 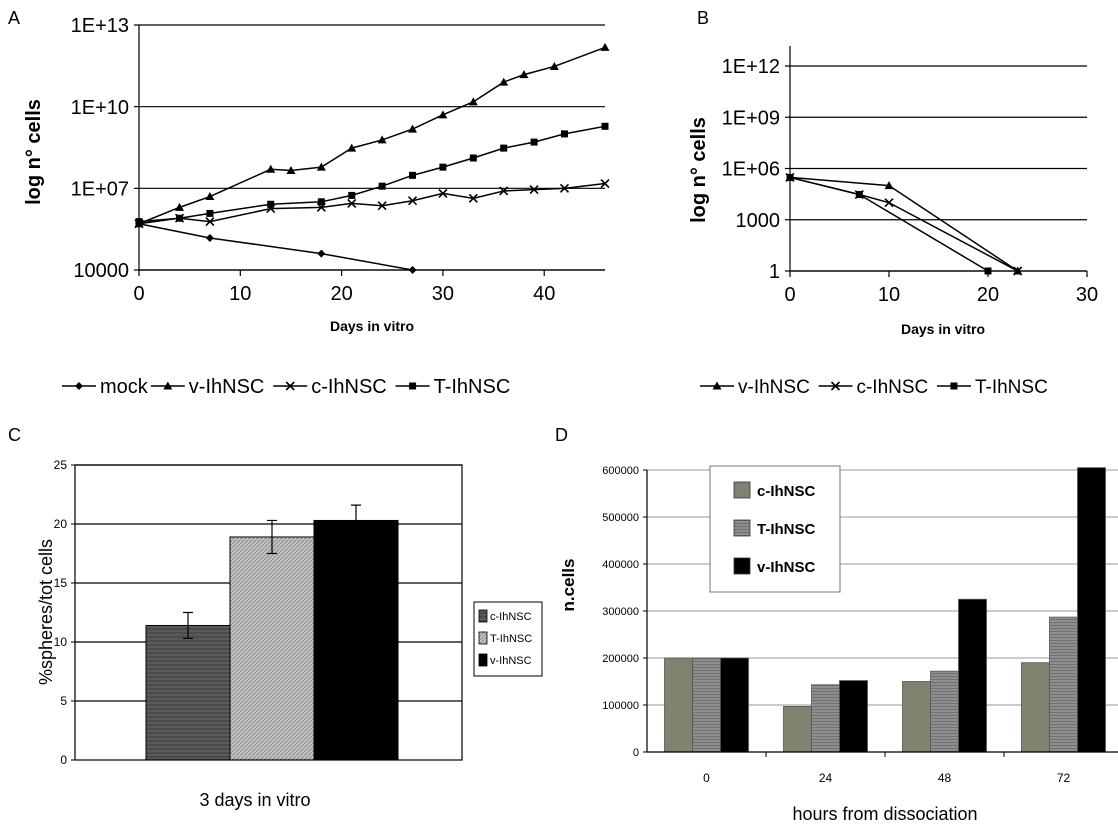 What do you see at coordinates (789, 295) in the screenshot?
I see `panel-b-x-tick-0: 0` at bounding box center [789, 295].